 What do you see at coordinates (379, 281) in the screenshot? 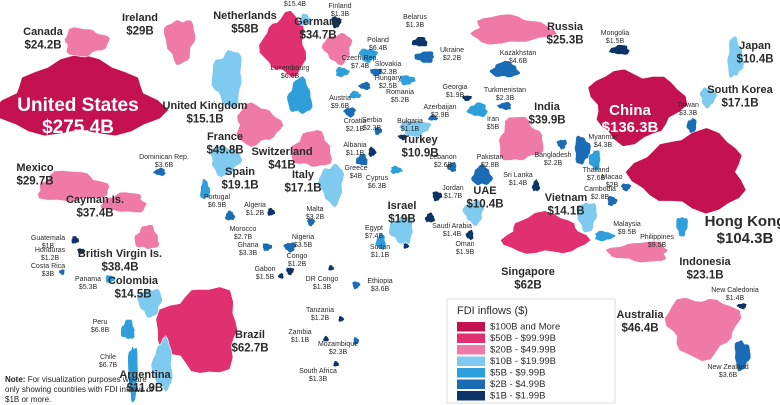
I see `country-name: Ethiopia` at bounding box center [379, 281].